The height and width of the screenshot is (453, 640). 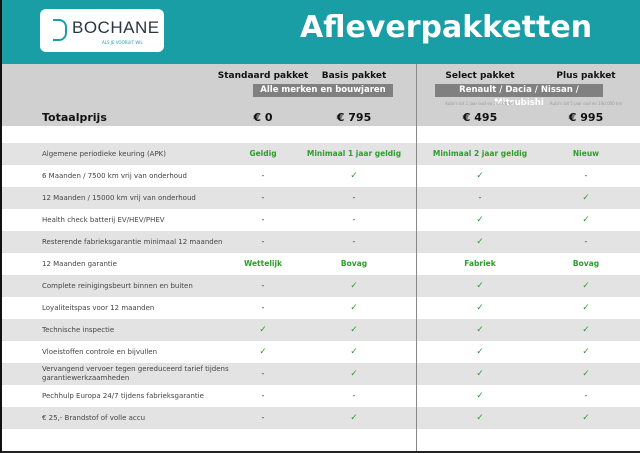 What do you see at coordinates (480, 76) in the screenshot?
I see `col-select: Select pakket` at bounding box center [480, 76].